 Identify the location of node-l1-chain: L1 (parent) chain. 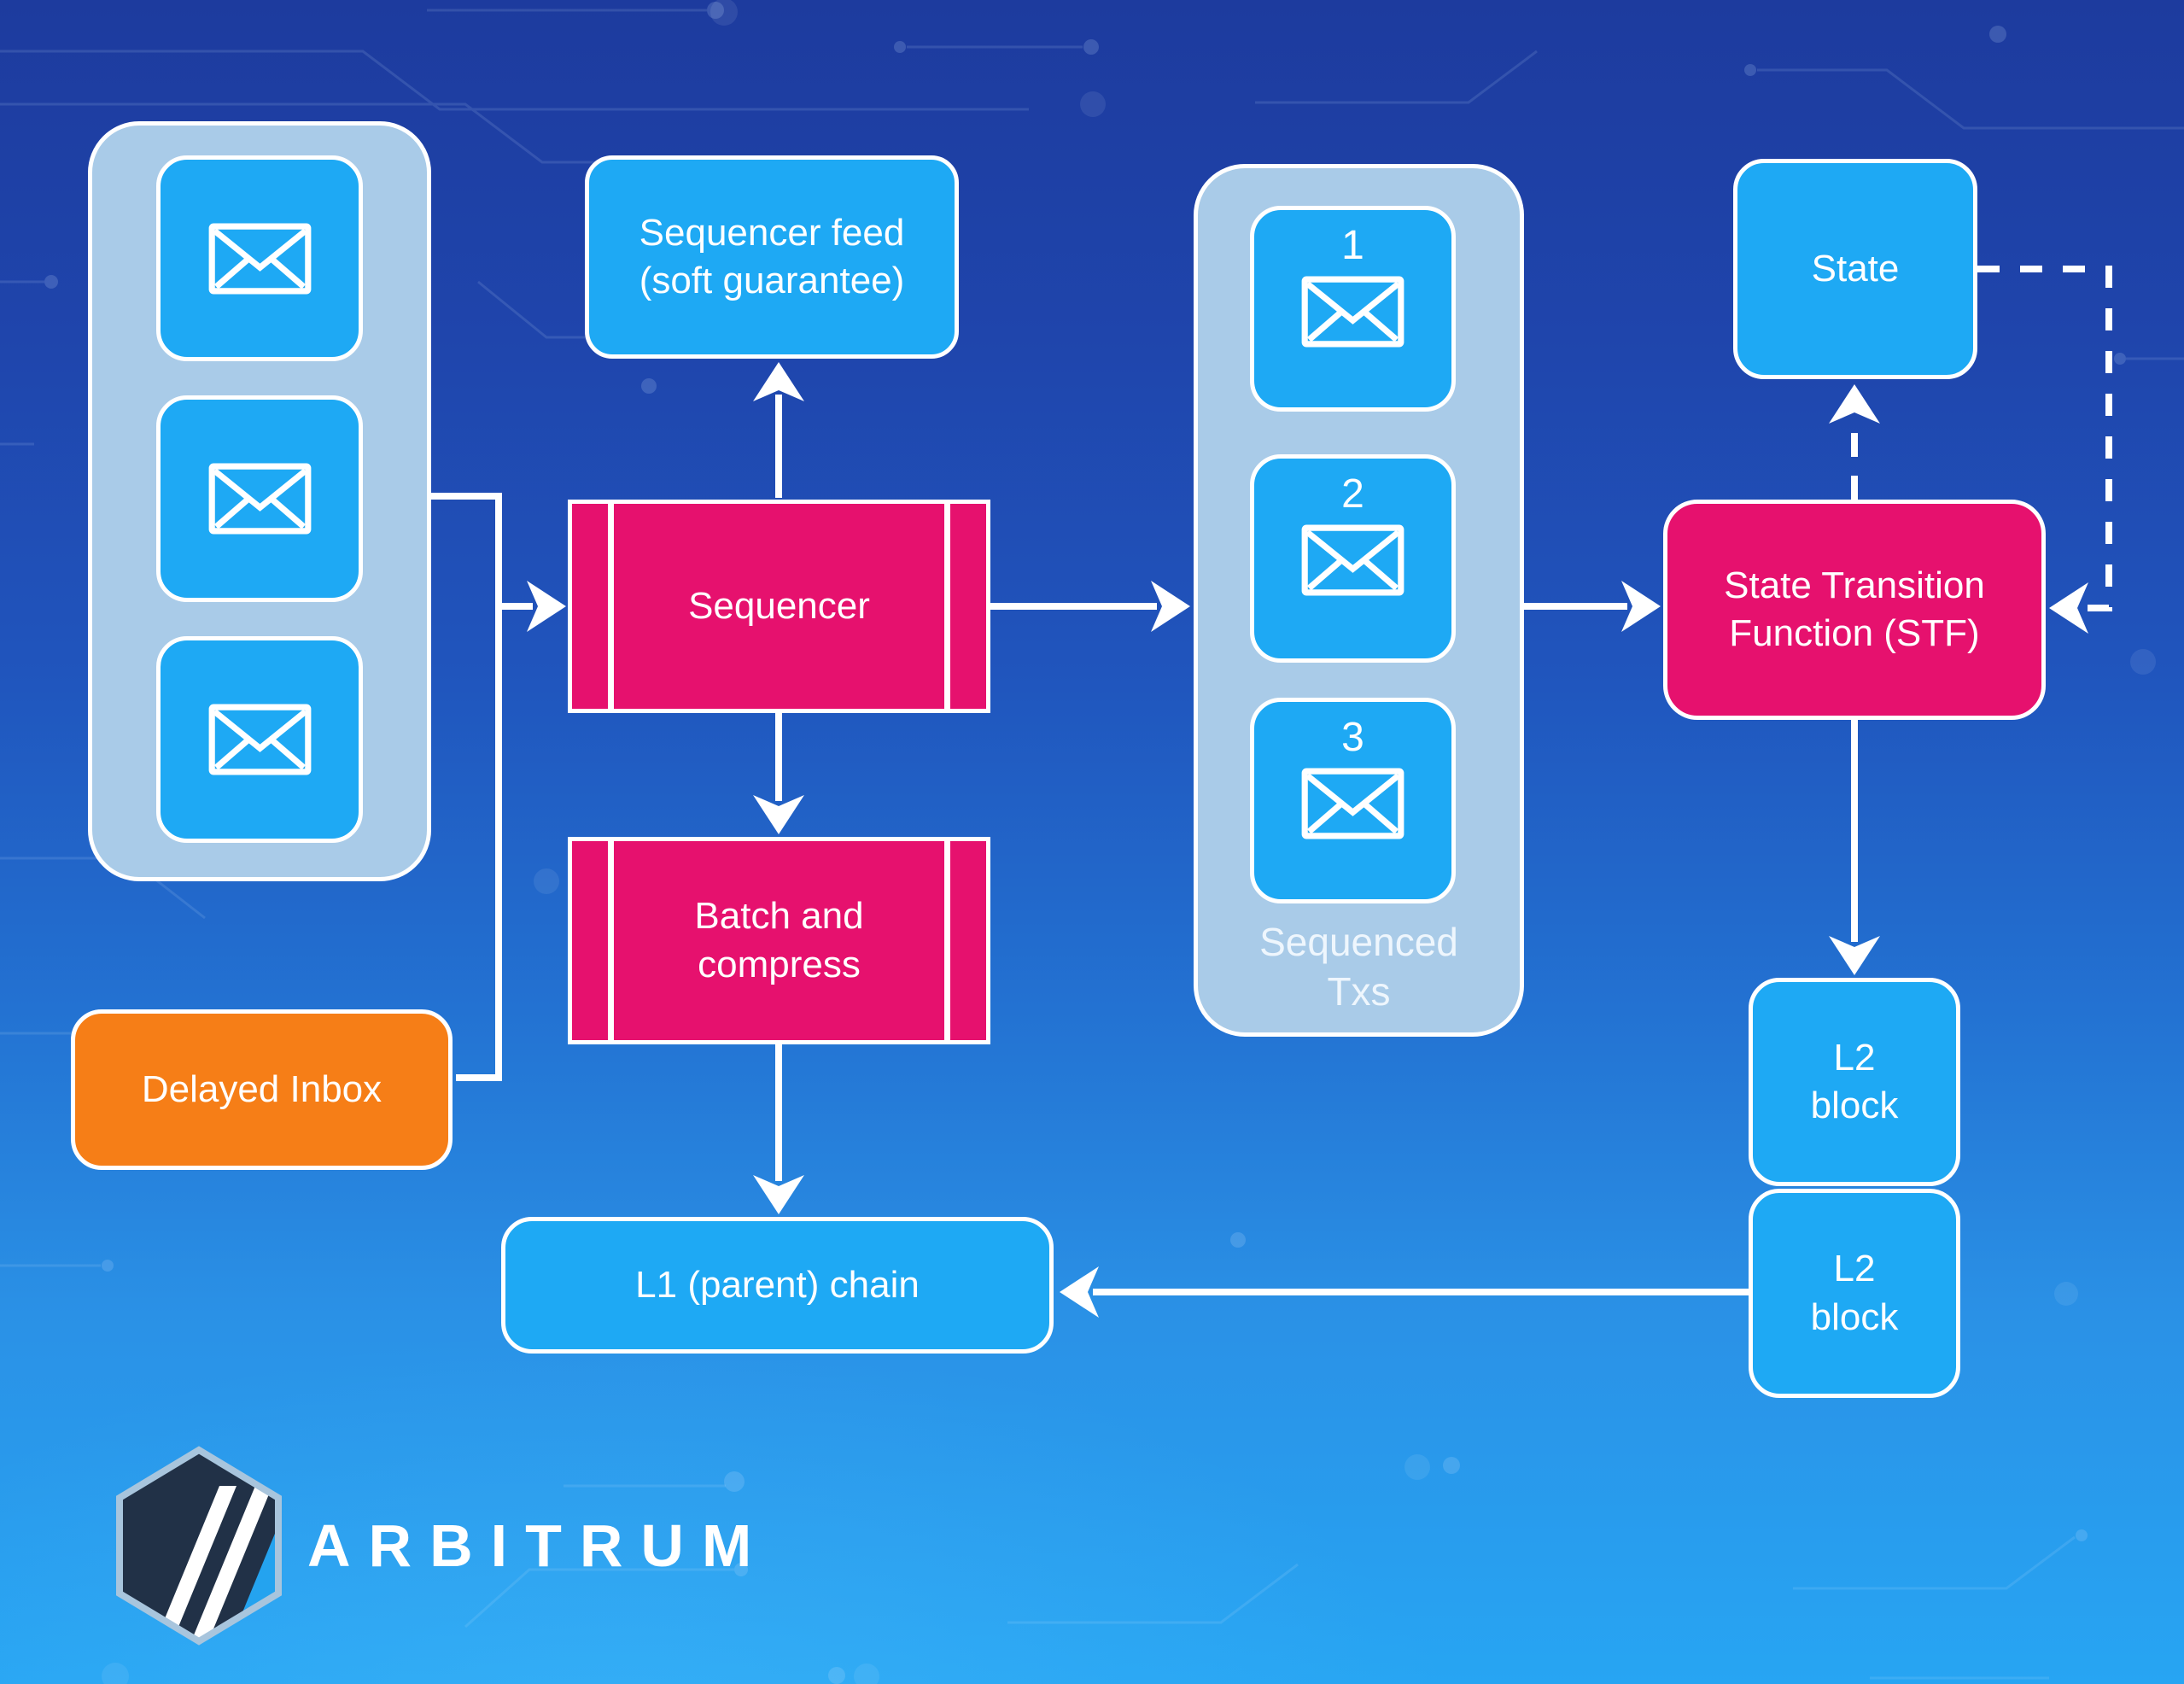
(778, 1285).